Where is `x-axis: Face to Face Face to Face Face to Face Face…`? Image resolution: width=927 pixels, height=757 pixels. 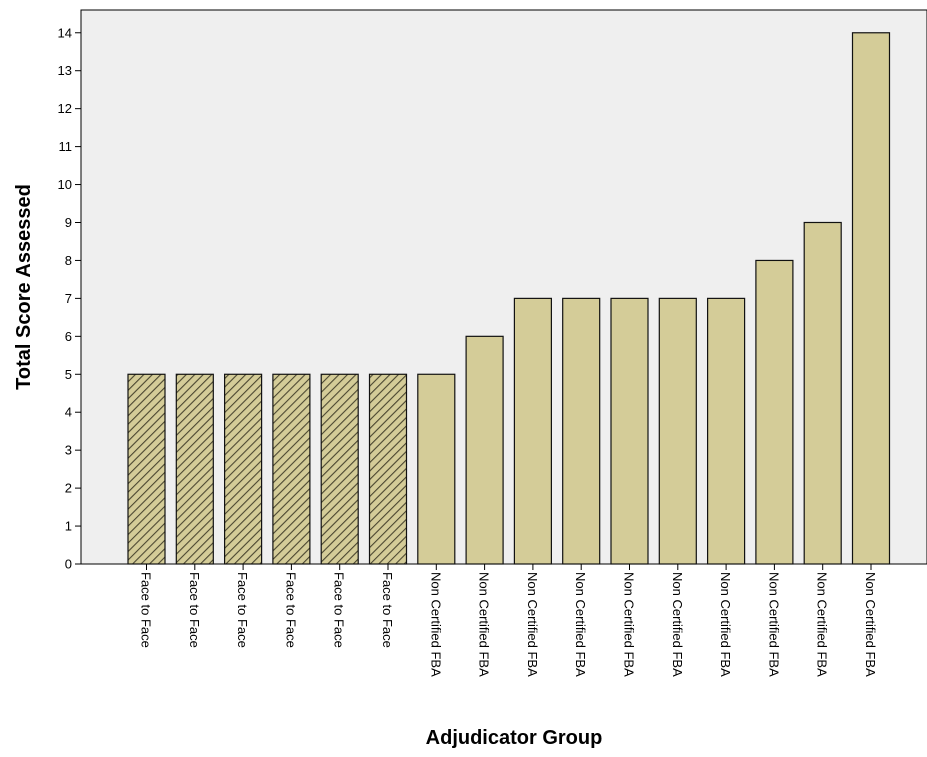
x-axis: Face to Face Face to Face Face to Face Face… is located at coordinates (508, 620).